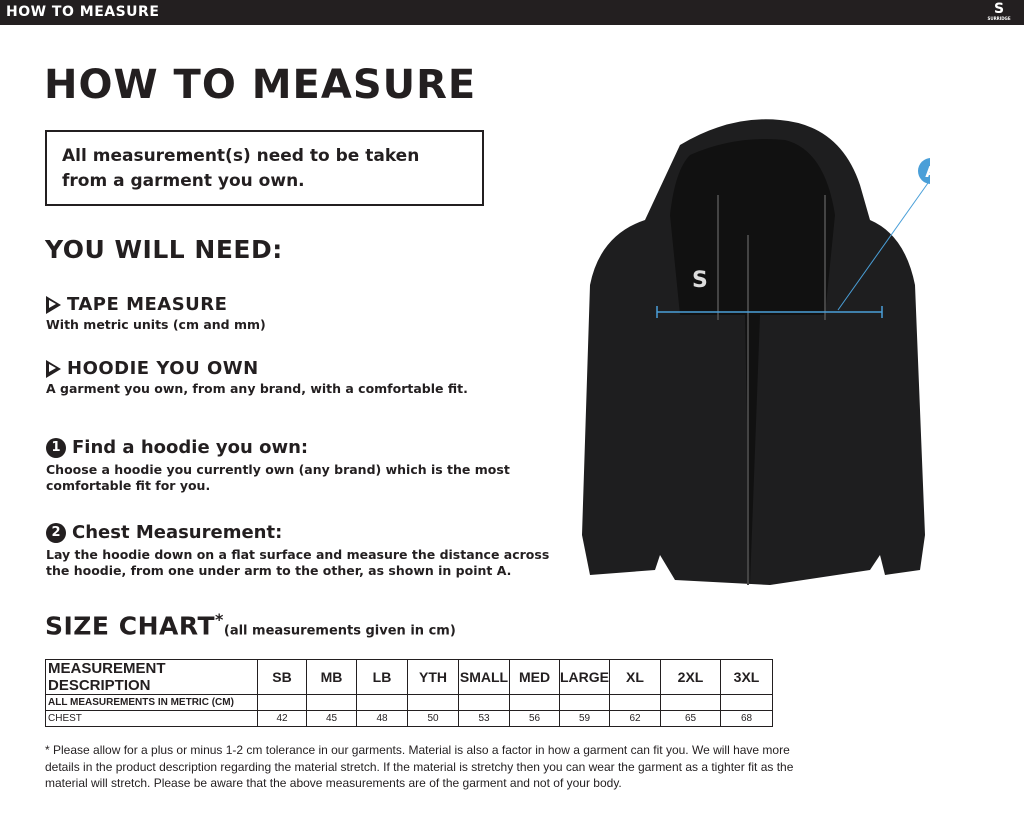  Describe the element at coordinates (700, 280) in the screenshot. I see `svg-text: S` at that location.